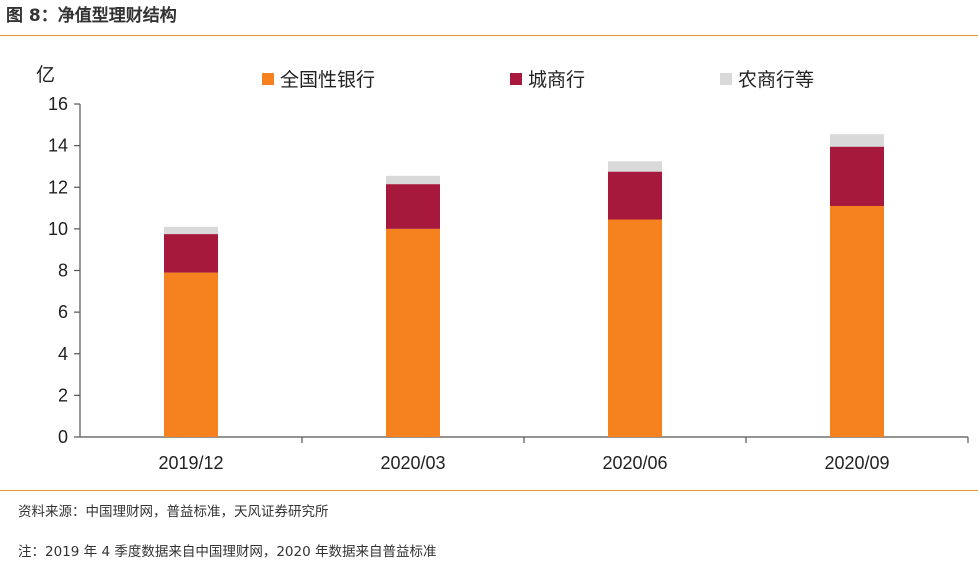 This screenshot has width=978, height=567. What do you see at coordinates (63, 271) in the screenshot?
I see `y-tick-label: 8` at bounding box center [63, 271].